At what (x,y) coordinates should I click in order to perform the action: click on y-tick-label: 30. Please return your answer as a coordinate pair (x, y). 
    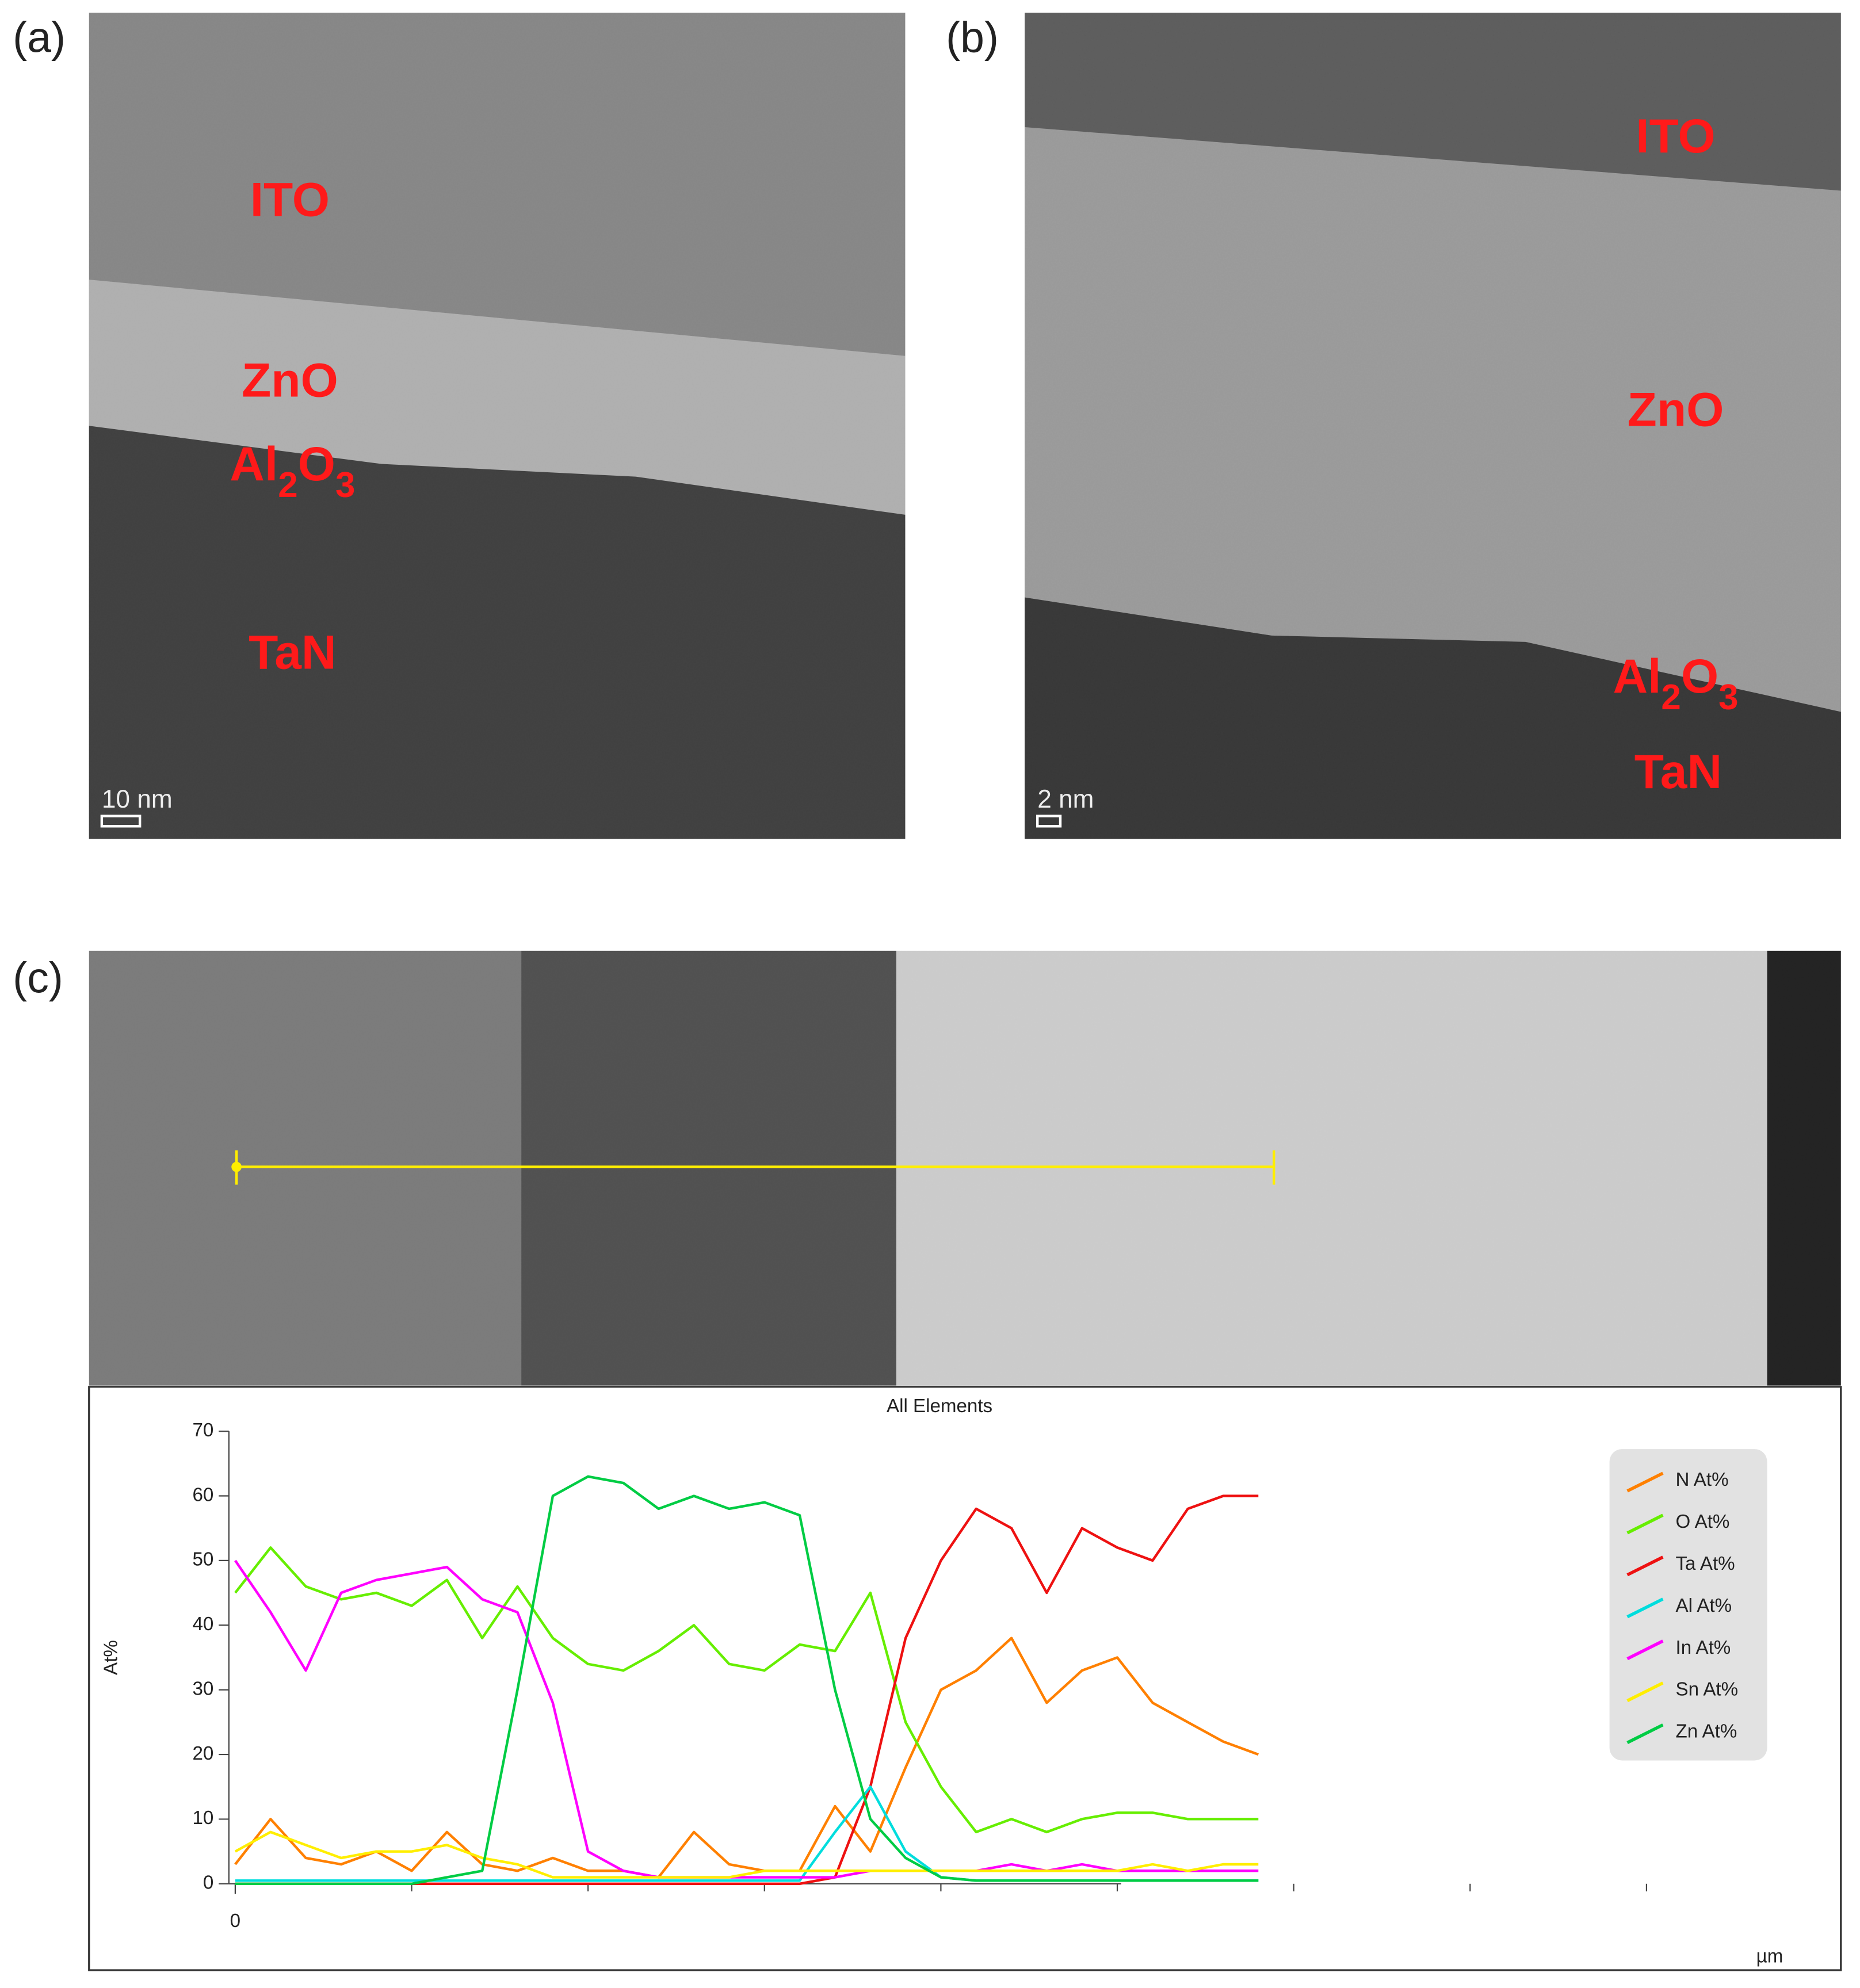
    Looking at the image, I should click on (203, 1688).